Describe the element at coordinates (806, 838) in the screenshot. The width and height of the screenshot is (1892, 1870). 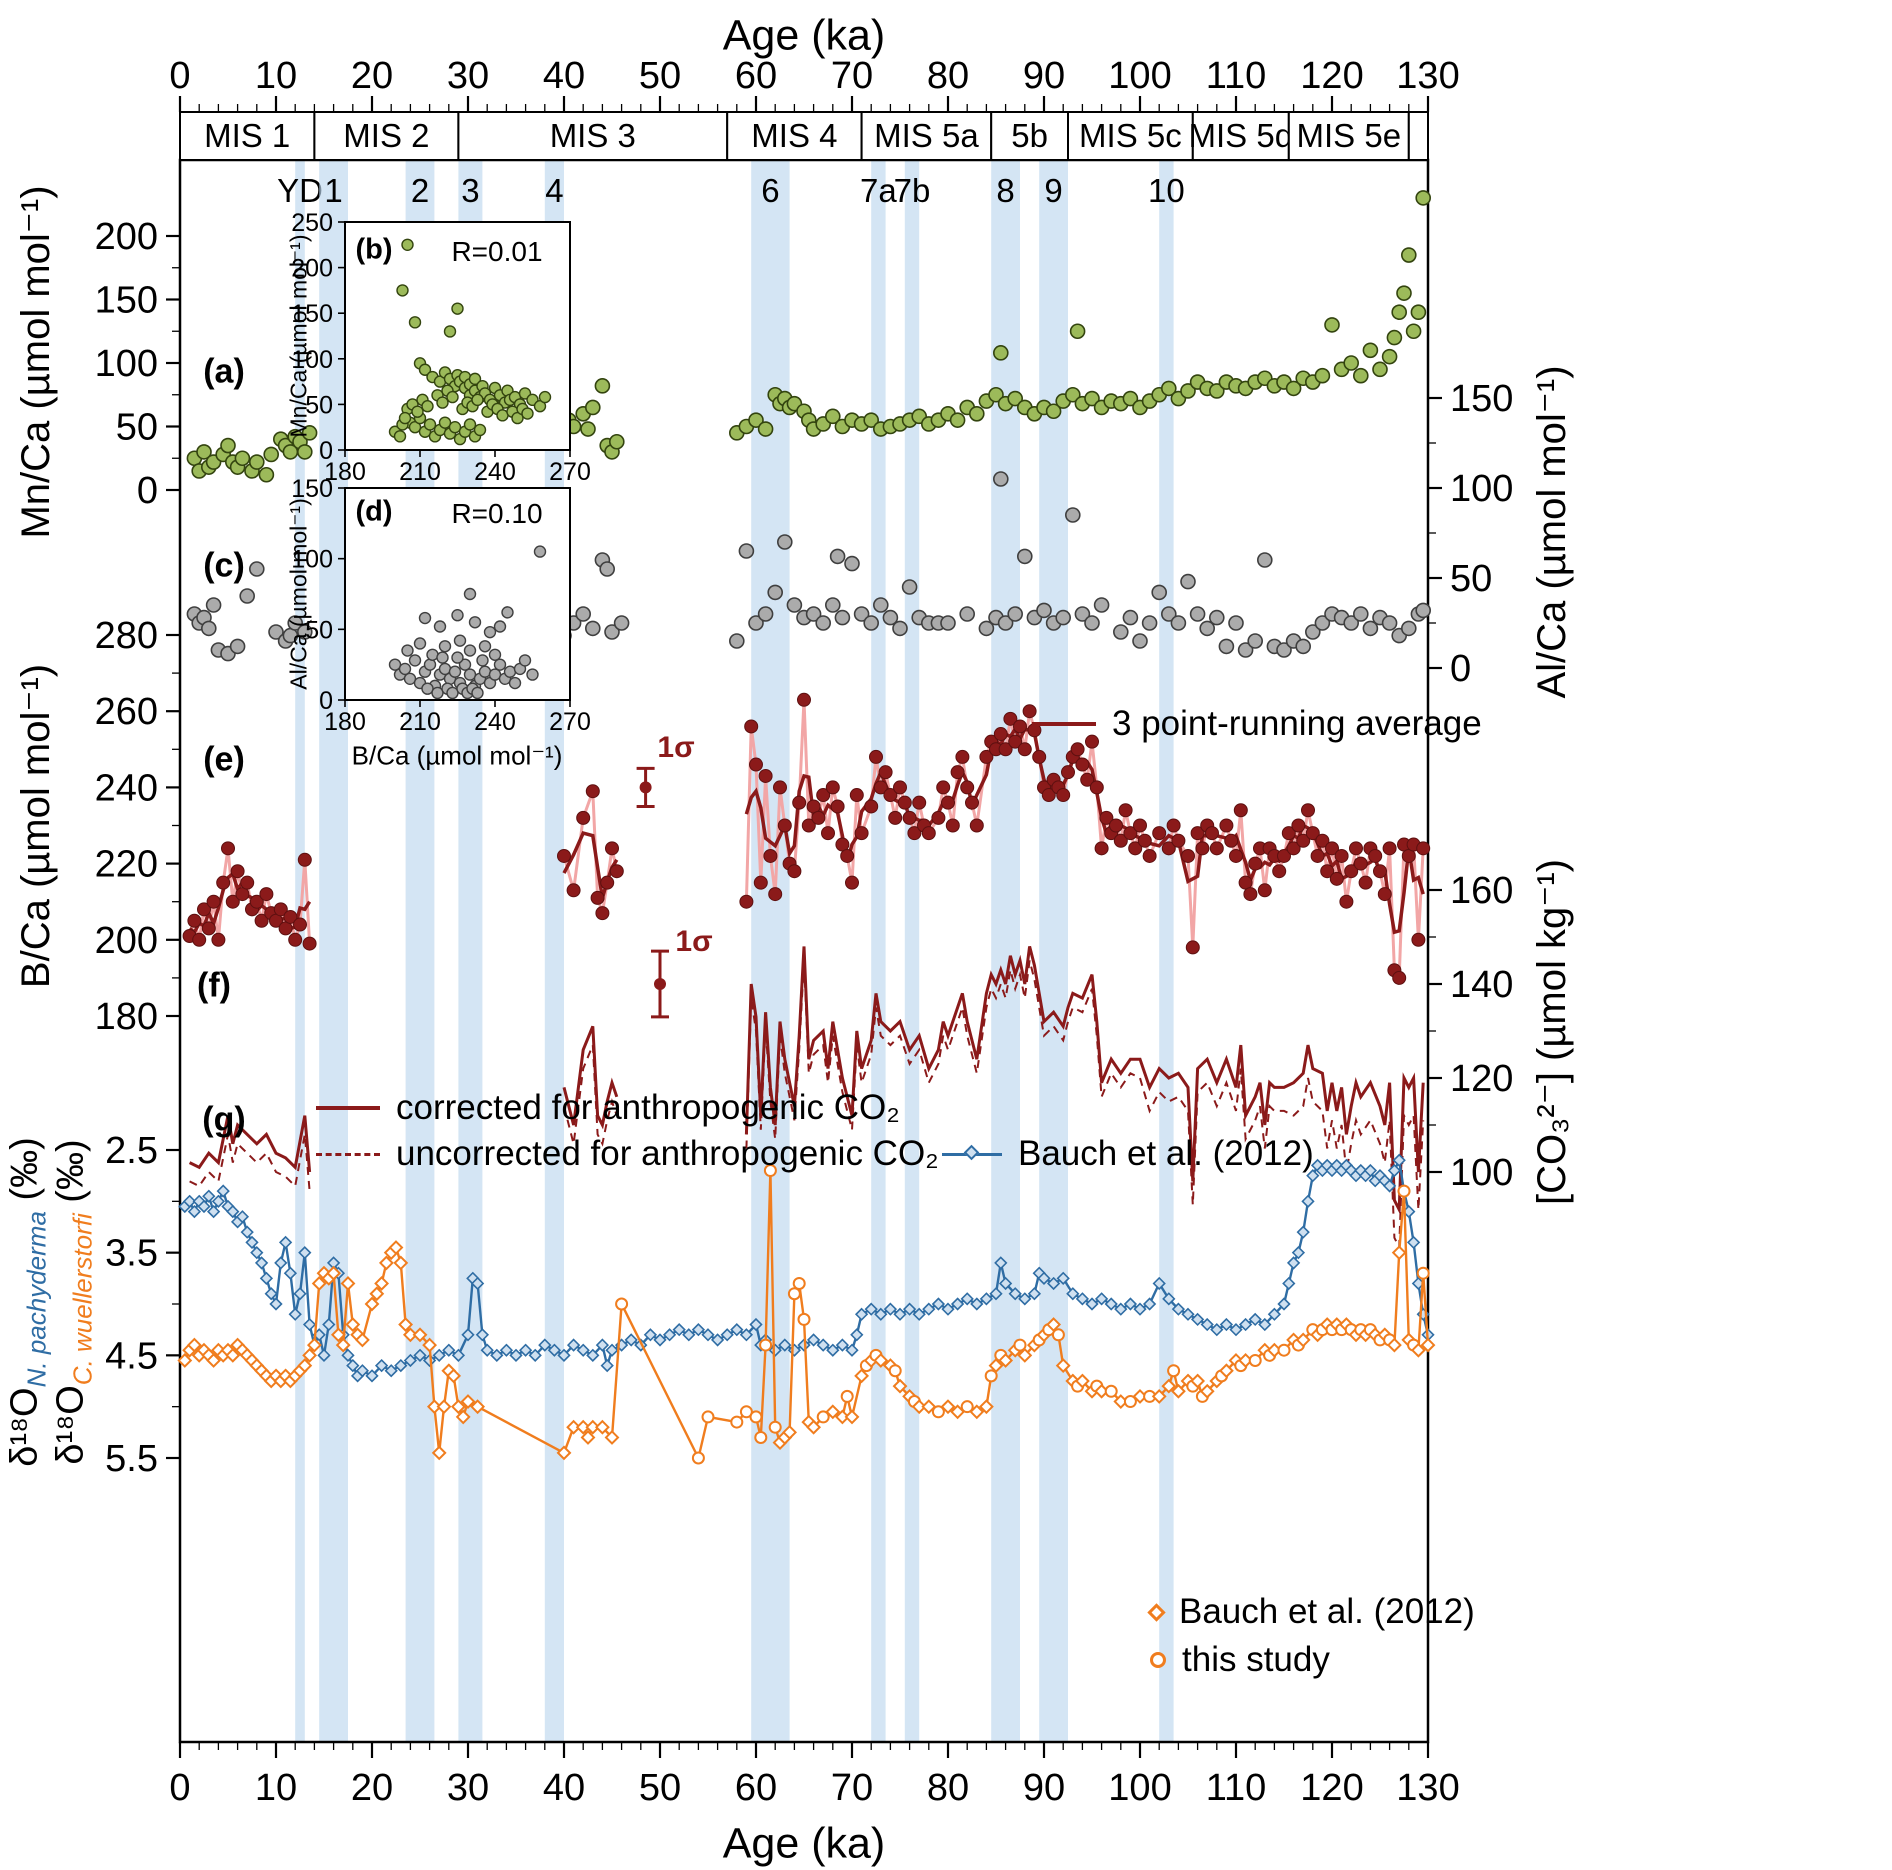
I see `b-ca-series` at that location.